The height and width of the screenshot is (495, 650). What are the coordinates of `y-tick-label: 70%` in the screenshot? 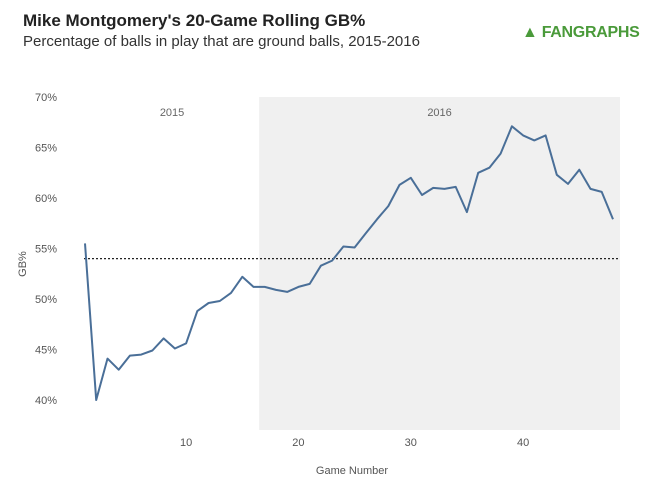 It's located at (46, 98).